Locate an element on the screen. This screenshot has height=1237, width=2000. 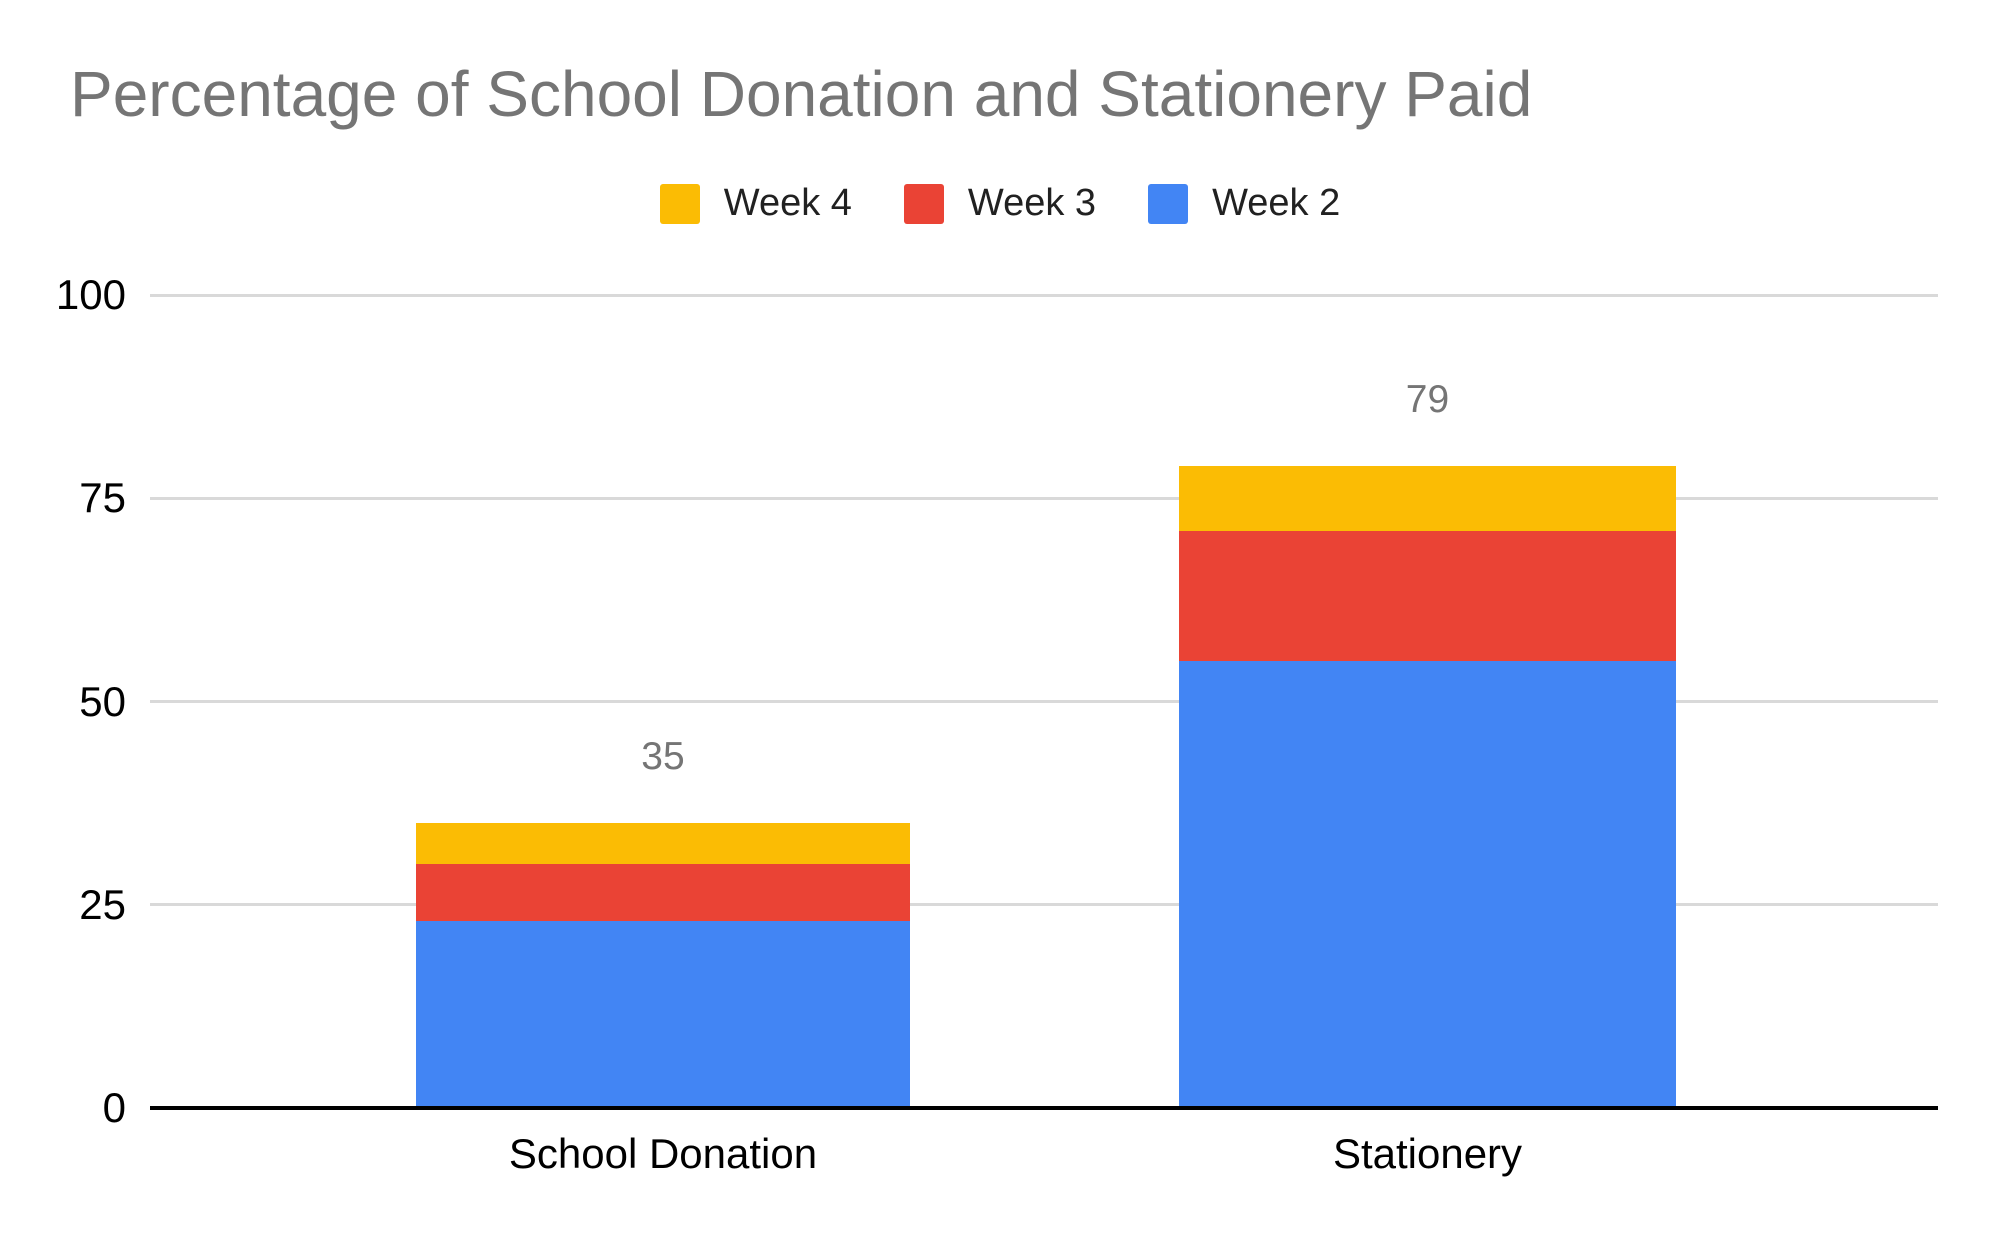
legend-item-week-4: Week 4 is located at coordinates (755, 203).